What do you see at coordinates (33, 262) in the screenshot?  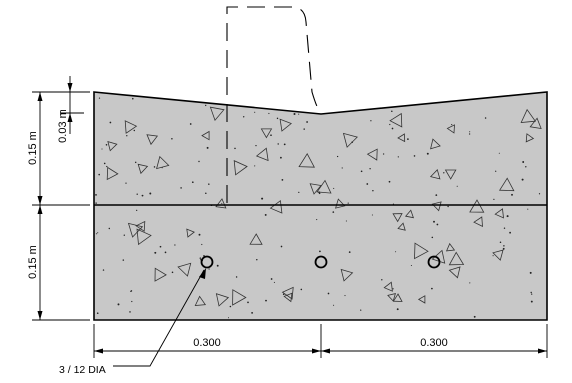 I see `dim-label-left-lower: 0.15 m` at bounding box center [33, 262].